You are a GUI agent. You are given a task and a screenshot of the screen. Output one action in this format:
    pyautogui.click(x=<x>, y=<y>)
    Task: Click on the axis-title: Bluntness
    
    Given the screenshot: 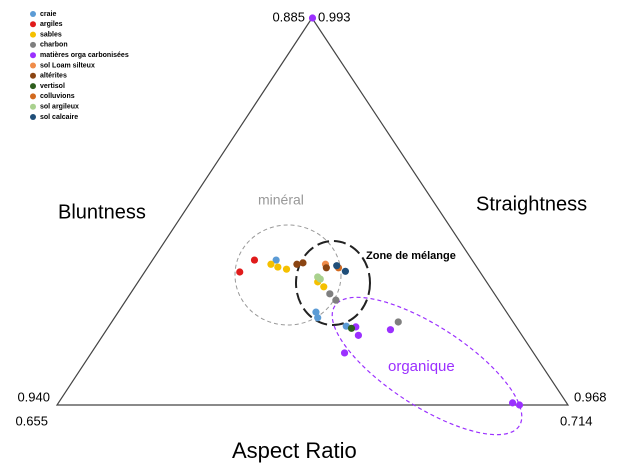 What is the action you would take?
    pyautogui.click(x=102, y=212)
    